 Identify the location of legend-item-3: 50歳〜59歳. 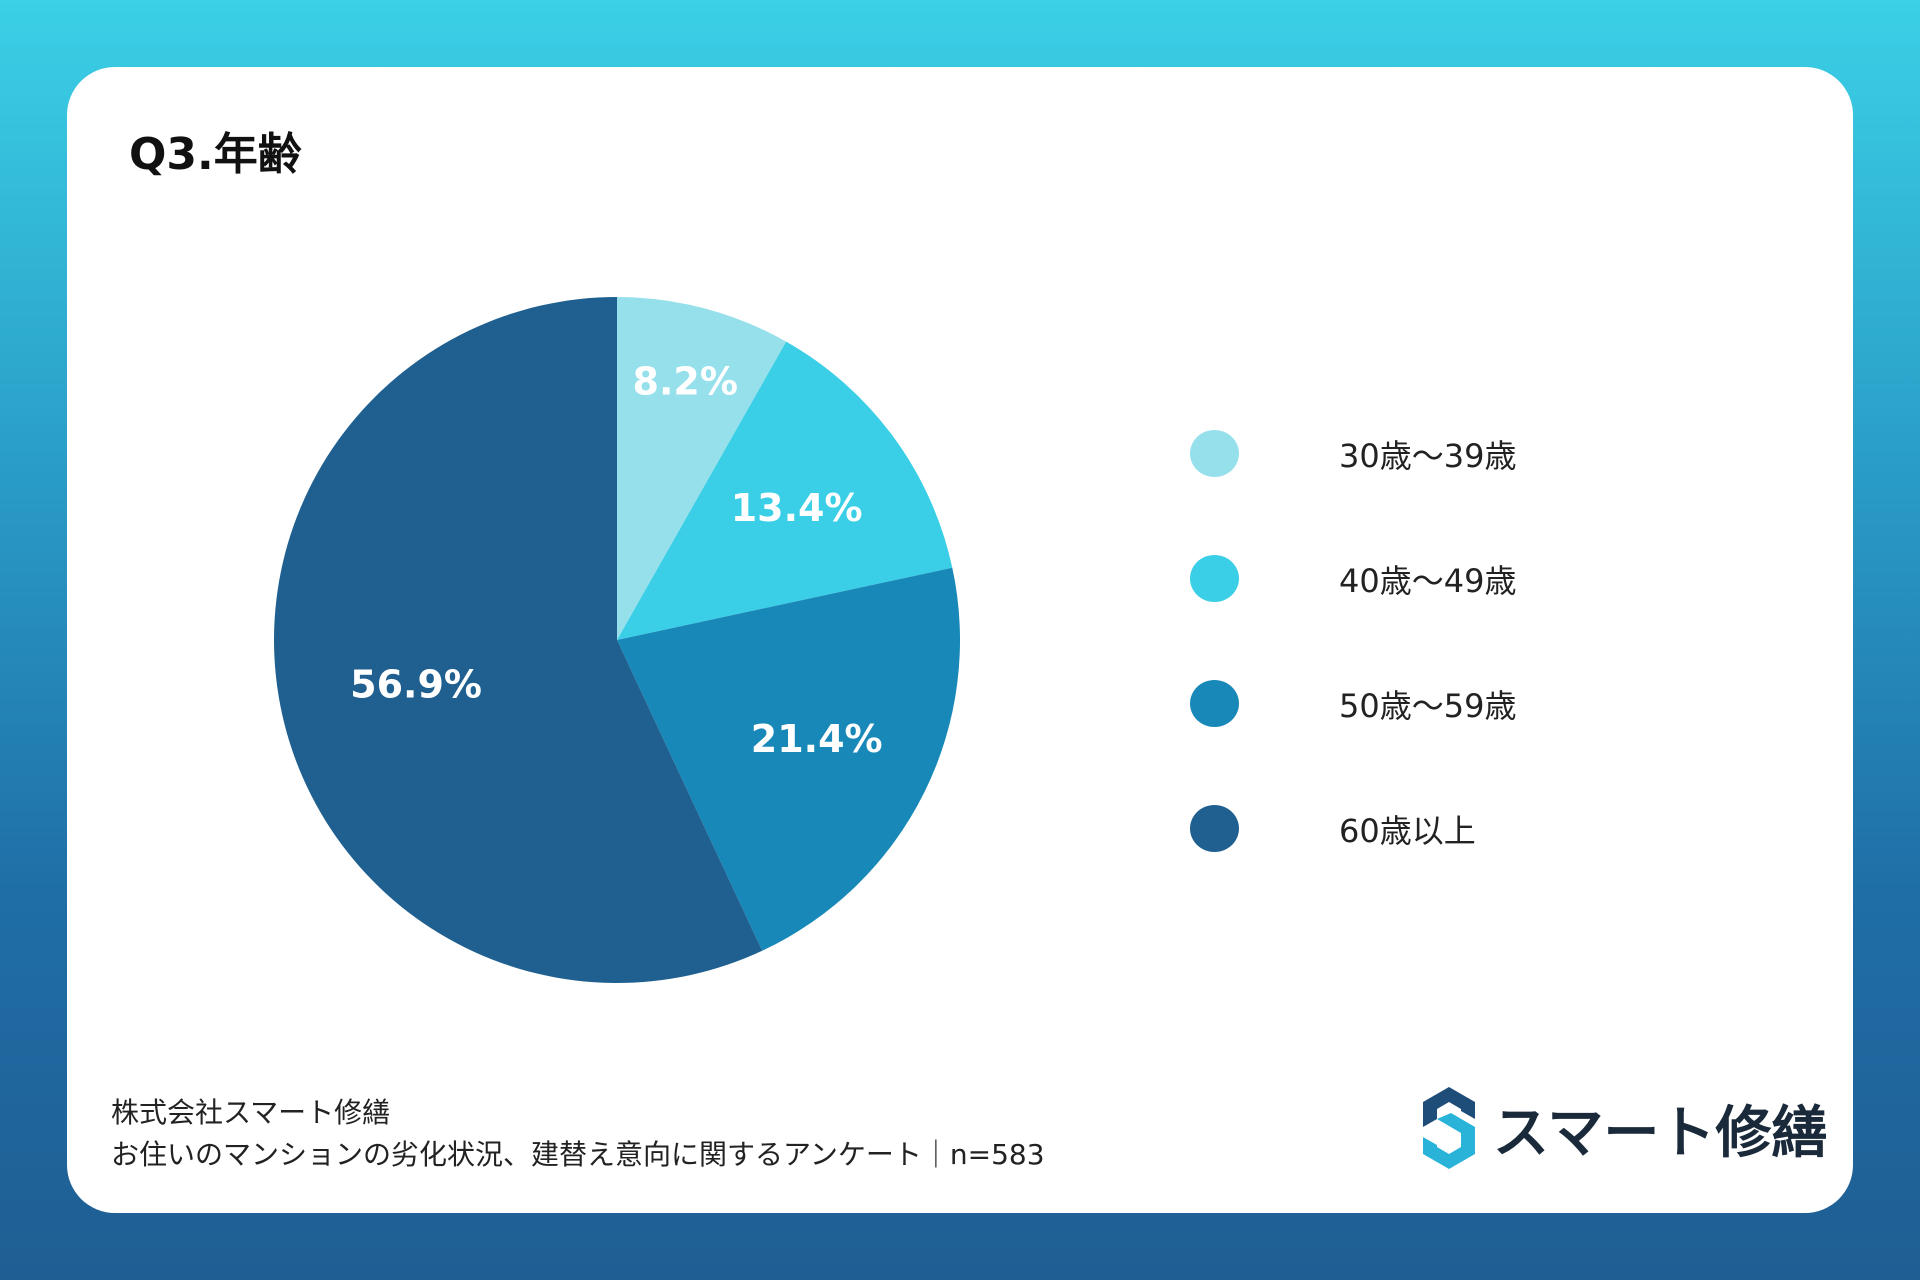
(1353, 703).